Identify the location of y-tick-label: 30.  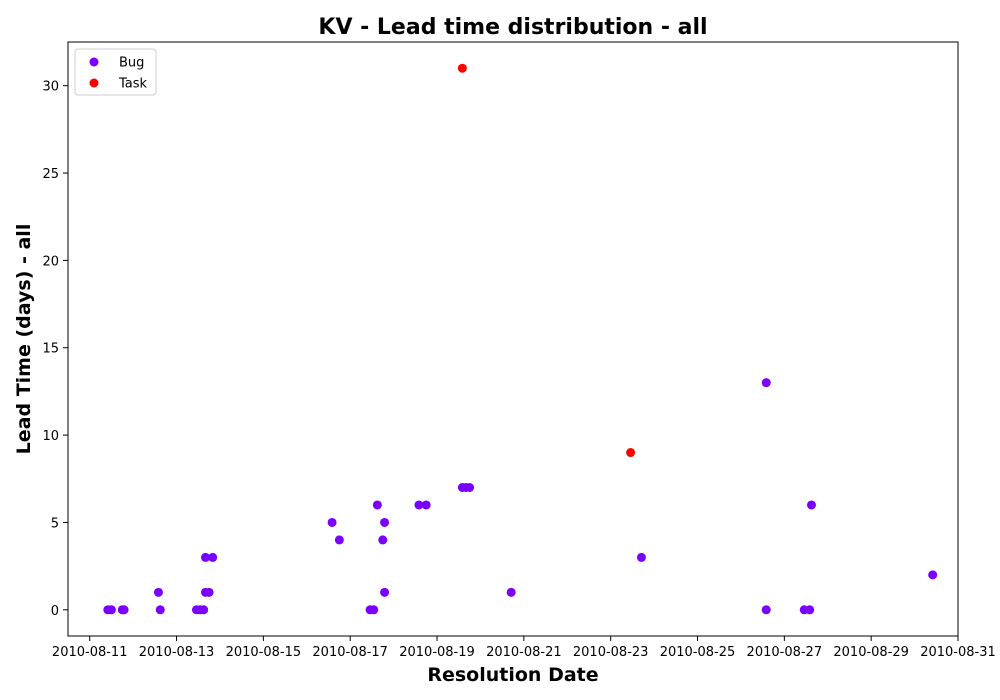
(50, 87).